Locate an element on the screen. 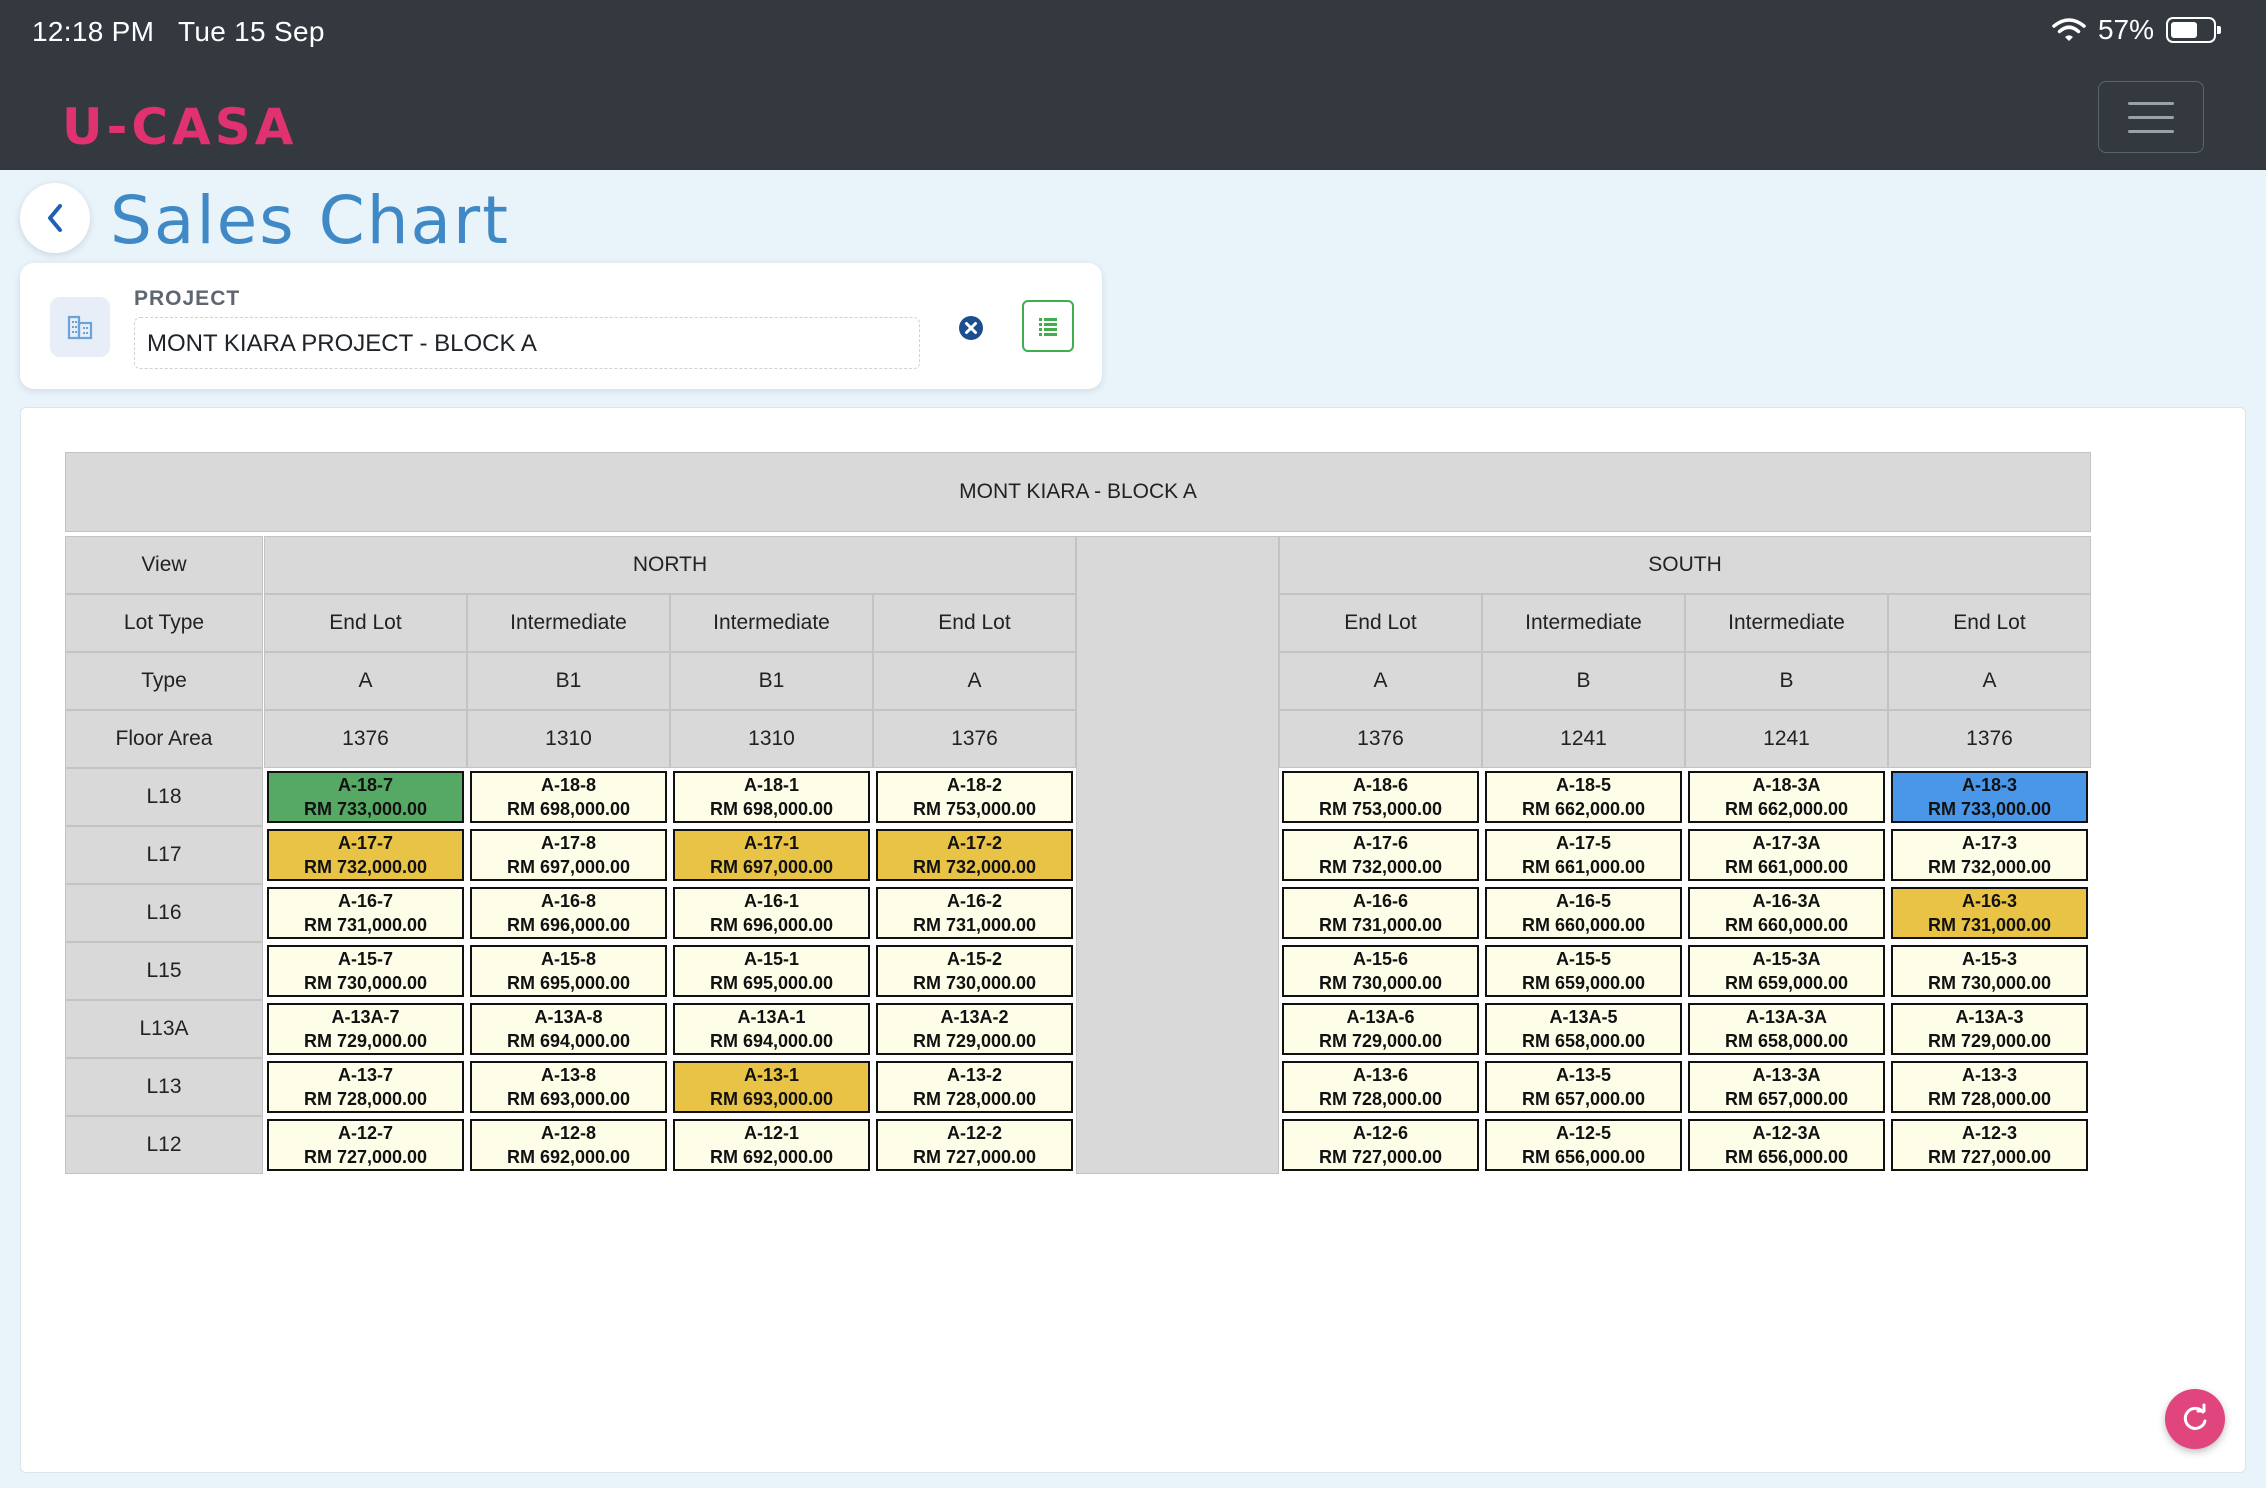 This screenshot has height=1488, width=2266. unit-cell: A-15-6 RM 730,000.00 is located at coordinates (1380, 971).